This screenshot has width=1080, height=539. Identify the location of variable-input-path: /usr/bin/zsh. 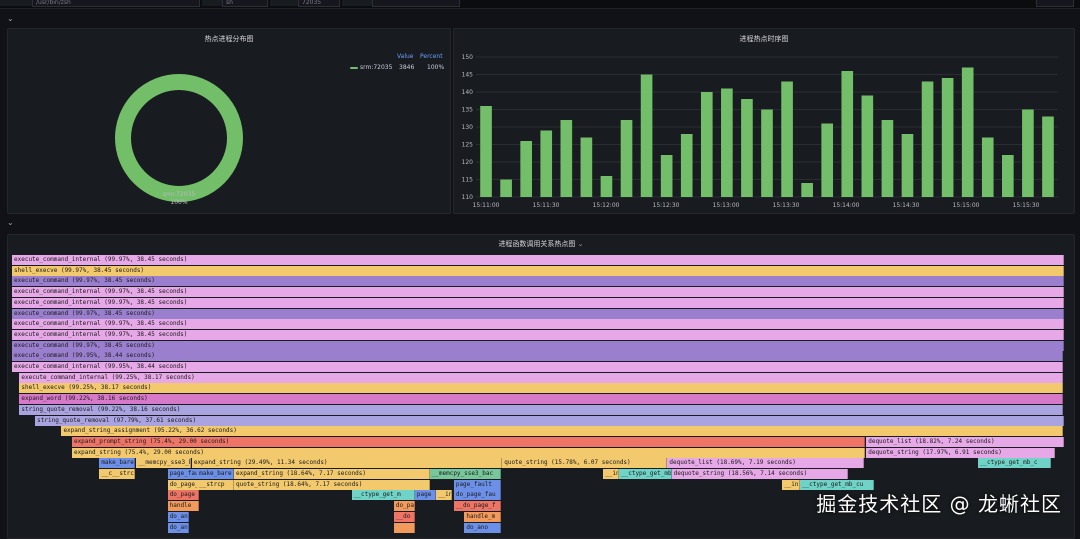
(116, 3).